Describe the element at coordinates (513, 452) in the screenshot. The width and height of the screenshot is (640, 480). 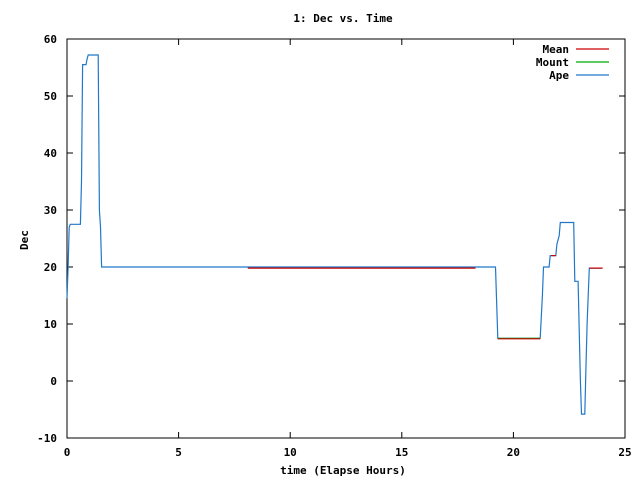
I see `x-tick-label-4: 20` at that location.